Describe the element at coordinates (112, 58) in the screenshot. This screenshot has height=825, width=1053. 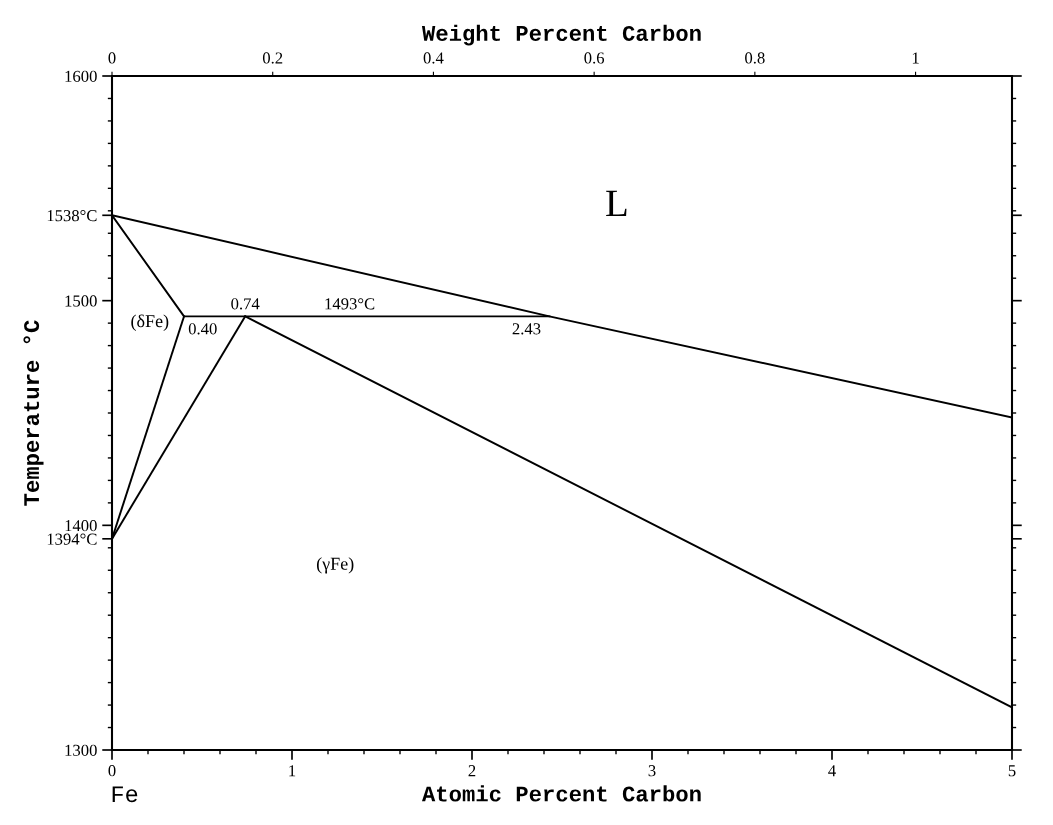
I see `x2-tick-label: 0` at that location.